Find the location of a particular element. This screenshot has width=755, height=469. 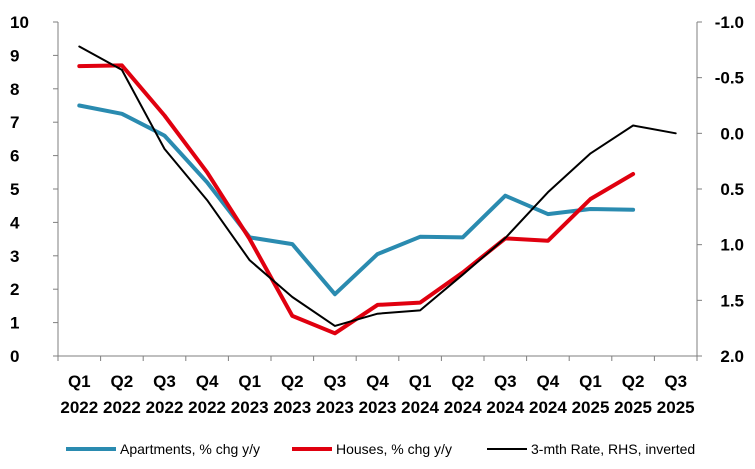

left-tick-label: 9 is located at coordinates (14, 55).